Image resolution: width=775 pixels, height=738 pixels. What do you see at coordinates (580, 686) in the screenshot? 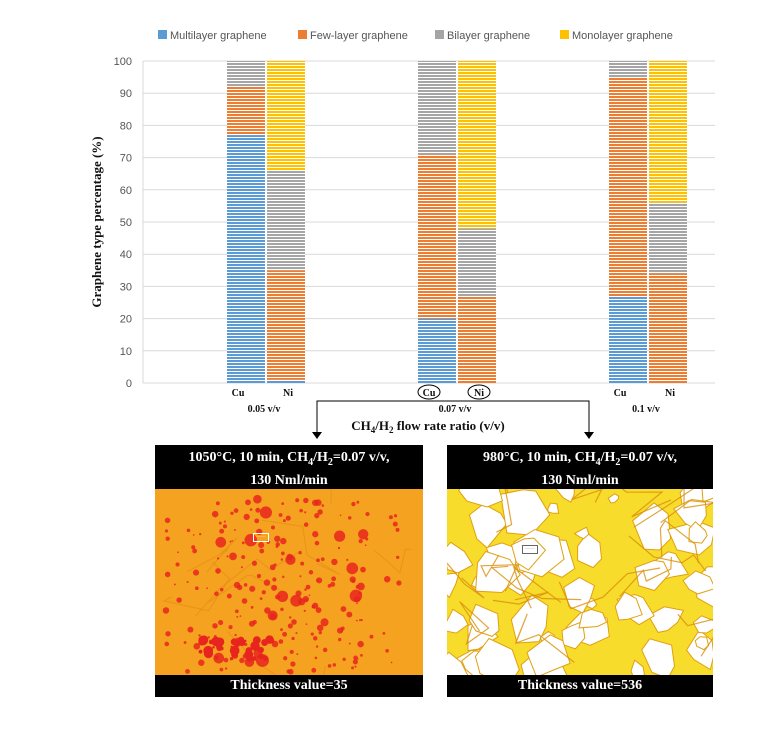
I see `right-thickness-label: Thickness value=536` at bounding box center [580, 686].